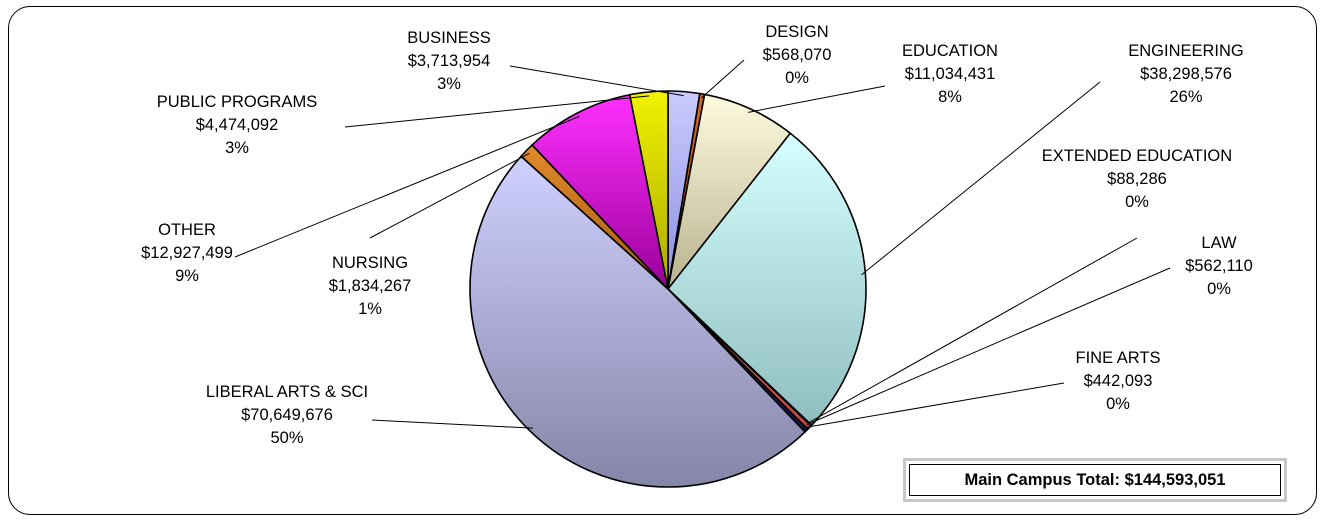 This screenshot has width=1325, height=523. What do you see at coordinates (1137, 179) in the screenshot?
I see `slice-label: EXTENDED EDUCATION $88,286 0%` at bounding box center [1137, 179].